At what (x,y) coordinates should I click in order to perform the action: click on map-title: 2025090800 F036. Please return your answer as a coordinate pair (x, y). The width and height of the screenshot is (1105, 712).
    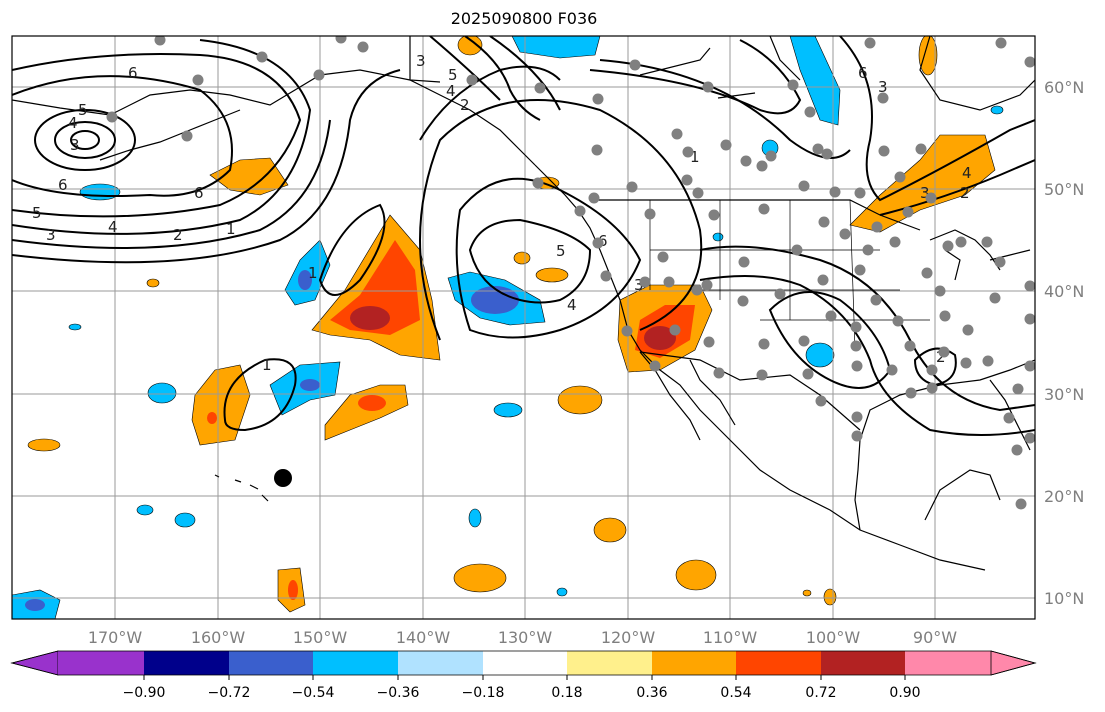
    Looking at the image, I should click on (524, 18).